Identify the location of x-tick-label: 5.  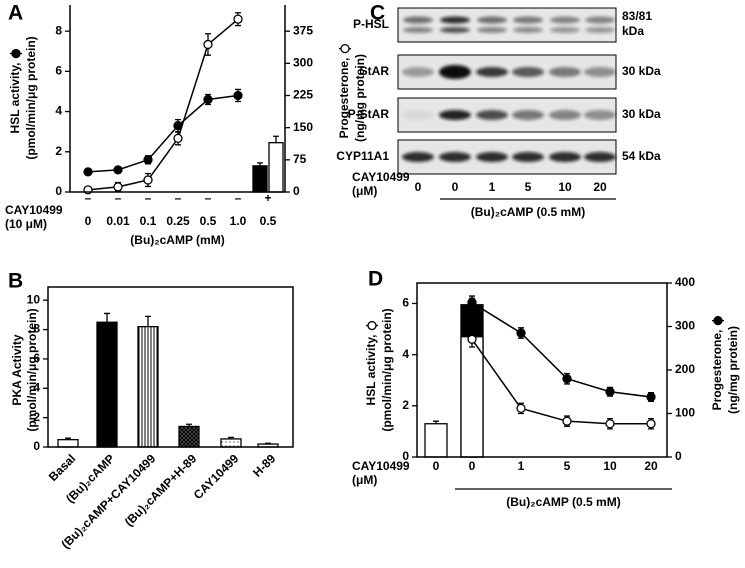
(567, 466).